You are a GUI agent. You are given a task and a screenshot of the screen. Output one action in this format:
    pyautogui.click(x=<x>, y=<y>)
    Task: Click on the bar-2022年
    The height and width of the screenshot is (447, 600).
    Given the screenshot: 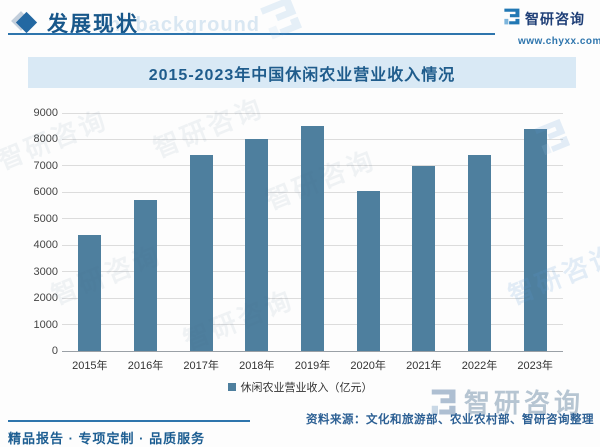 What is the action you would take?
    pyautogui.click(x=479, y=253)
    